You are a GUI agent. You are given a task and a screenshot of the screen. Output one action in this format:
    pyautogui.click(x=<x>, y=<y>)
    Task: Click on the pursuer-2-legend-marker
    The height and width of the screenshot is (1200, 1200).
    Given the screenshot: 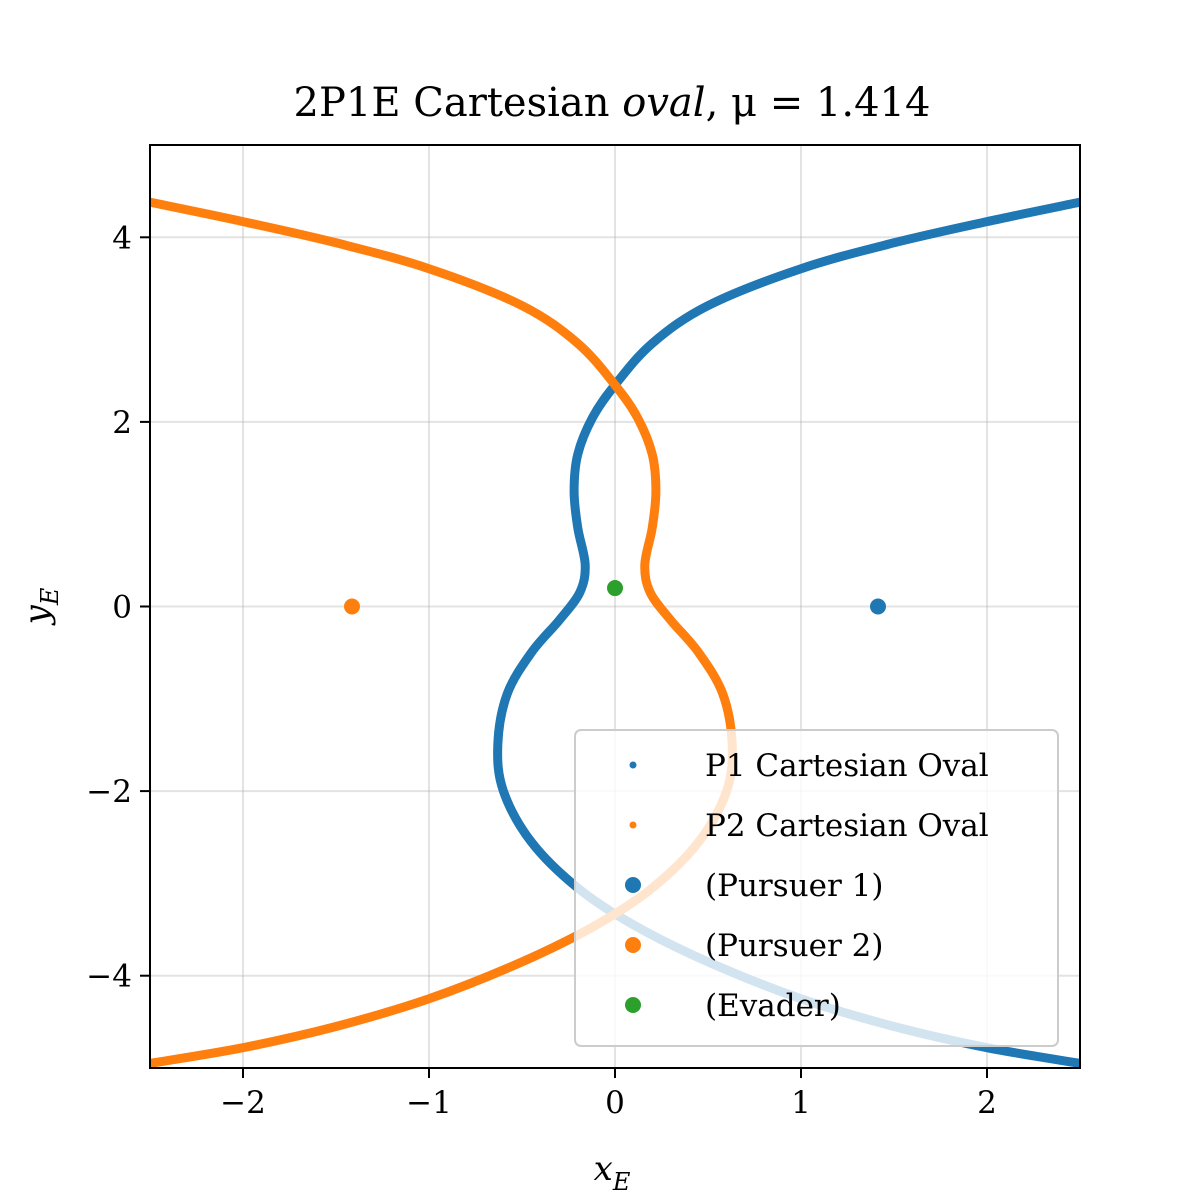 What is the action you would take?
    pyautogui.click(x=633, y=945)
    